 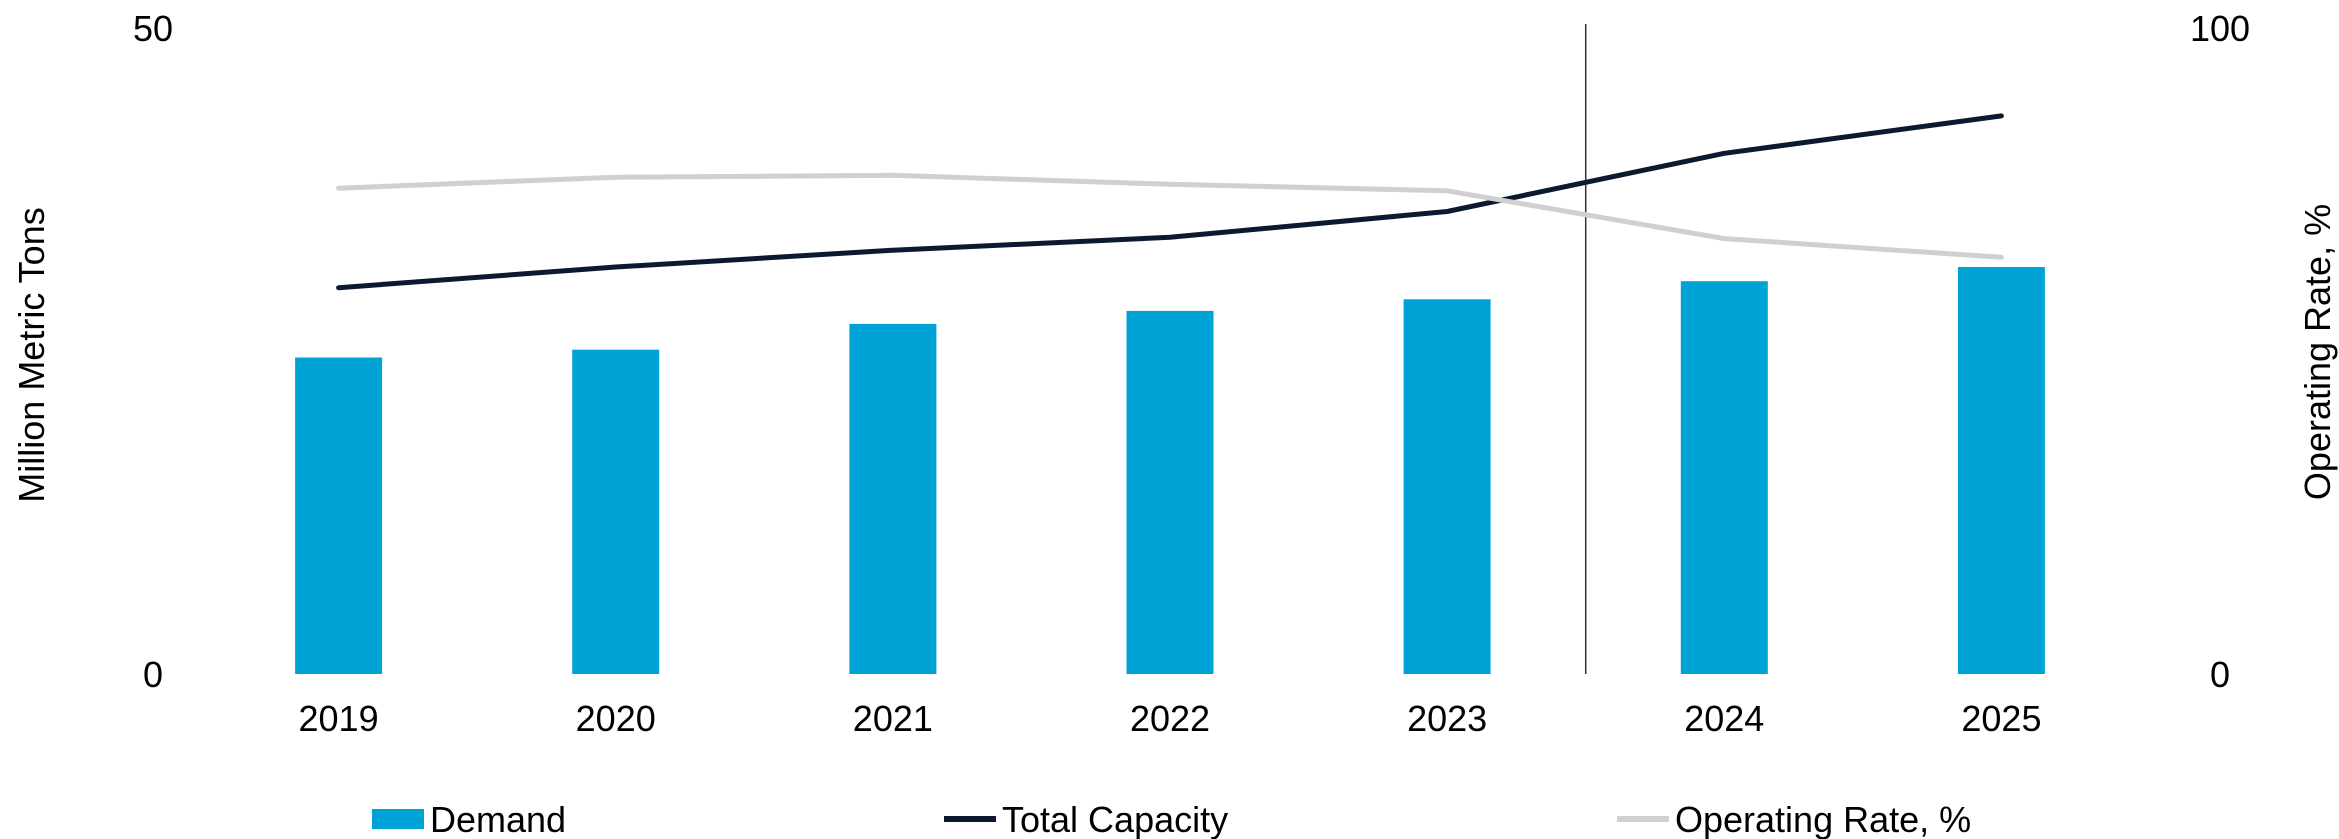 I want to click on x-tick-label-2023: 2023, so click(x=1447, y=718).